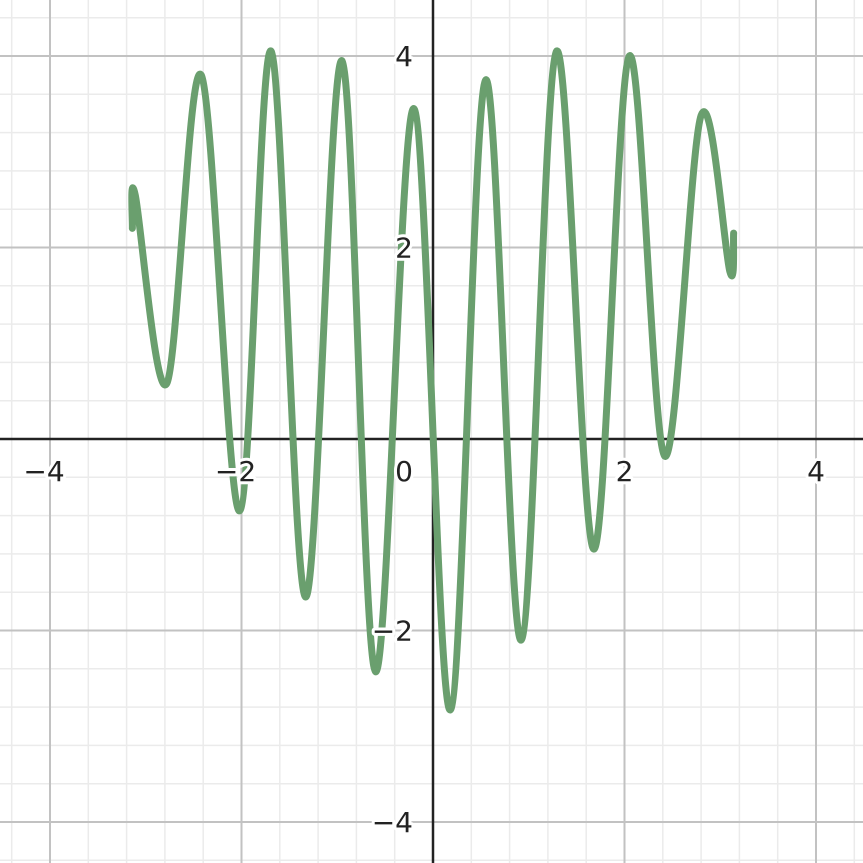 The height and width of the screenshot is (863, 863). What do you see at coordinates (404, 56) in the screenshot?
I see `y-tick-label: 4` at bounding box center [404, 56].